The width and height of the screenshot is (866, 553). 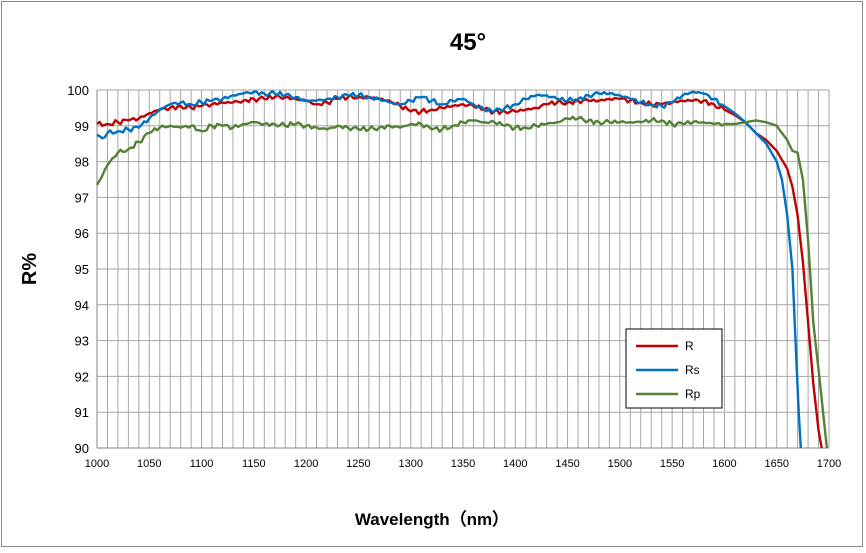 What do you see at coordinates (829, 464) in the screenshot?
I see `x-tick-label: 1700` at bounding box center [829, 464].